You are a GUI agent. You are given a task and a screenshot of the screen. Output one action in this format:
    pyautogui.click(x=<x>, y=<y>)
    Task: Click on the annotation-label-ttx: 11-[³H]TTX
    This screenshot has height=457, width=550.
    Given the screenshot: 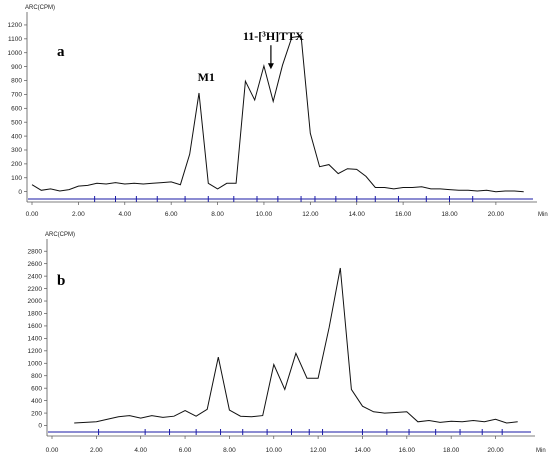 What is the action you would take?
    pyautogui.click(x=273, y=36)
    